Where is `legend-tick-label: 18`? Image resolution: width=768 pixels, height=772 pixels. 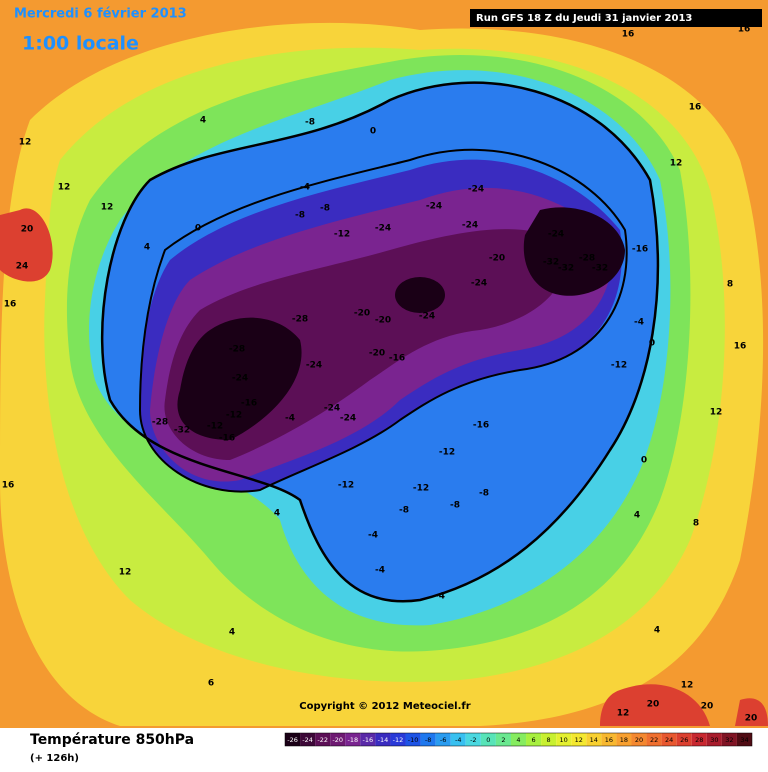
legend-tick-label: 18 is located at coordinates (624, 740).